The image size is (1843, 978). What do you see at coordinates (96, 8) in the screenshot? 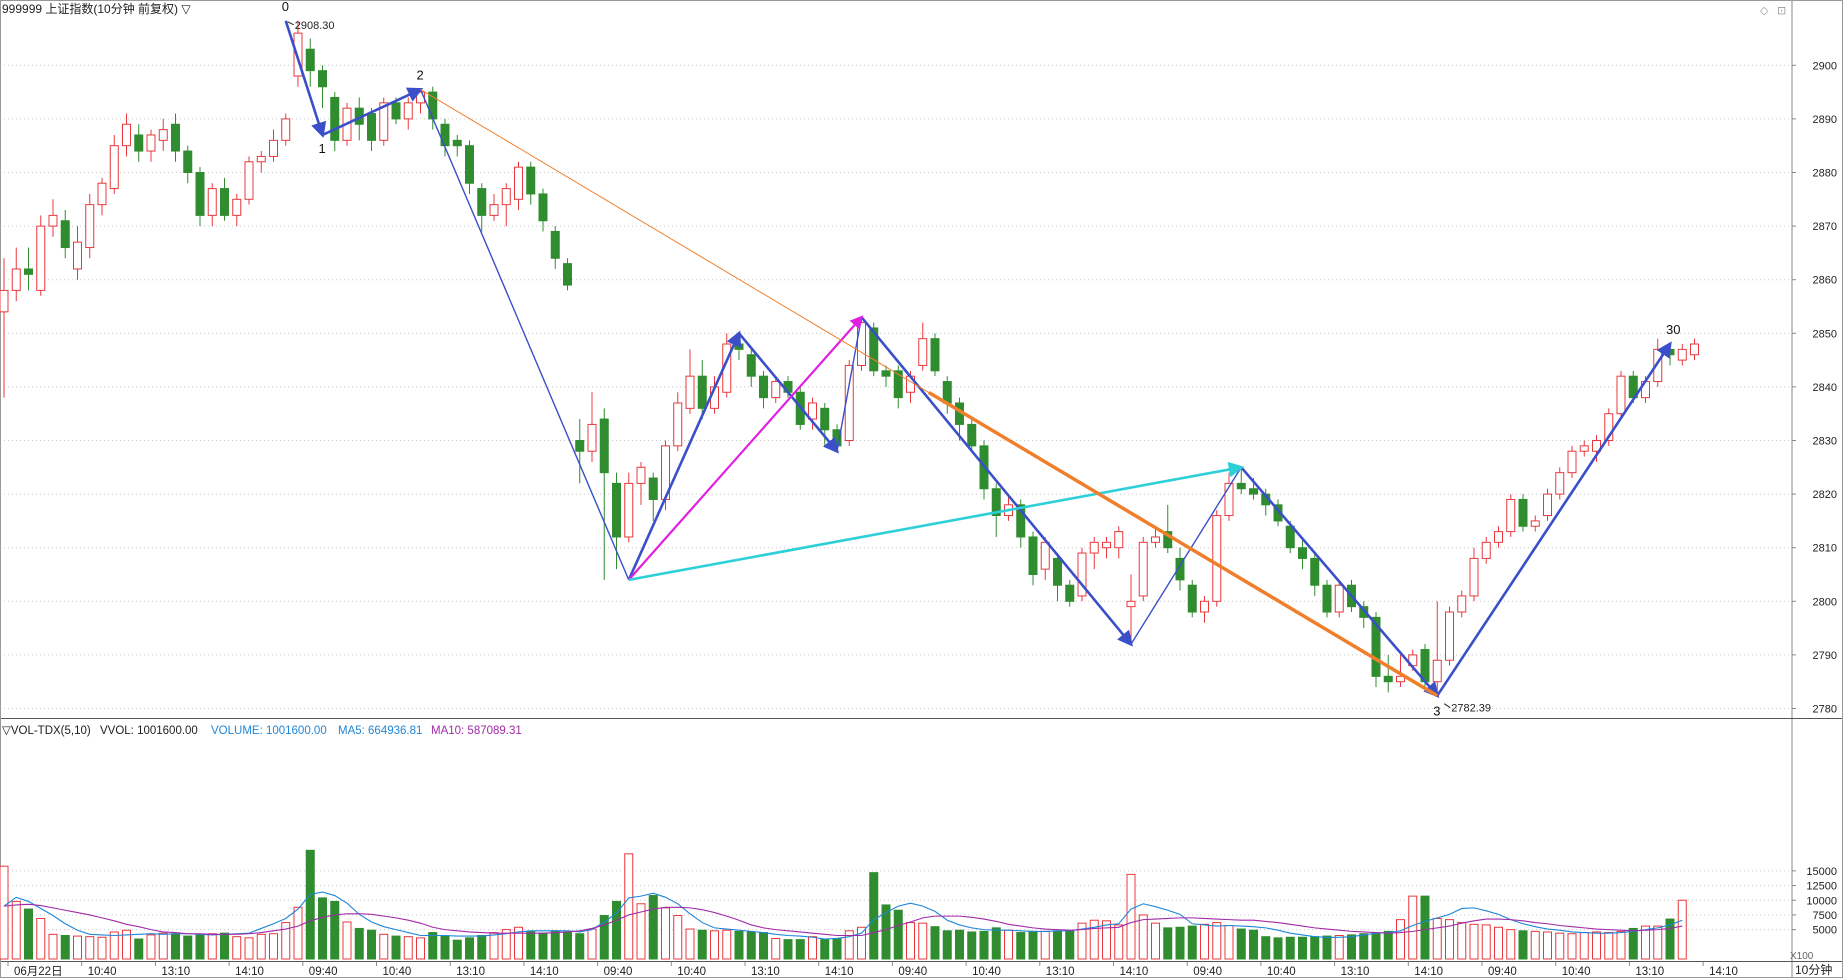
I see `chart-title: 999999 上证指数(10分钟 前复权) ▽` at bounding box center [96, 8].